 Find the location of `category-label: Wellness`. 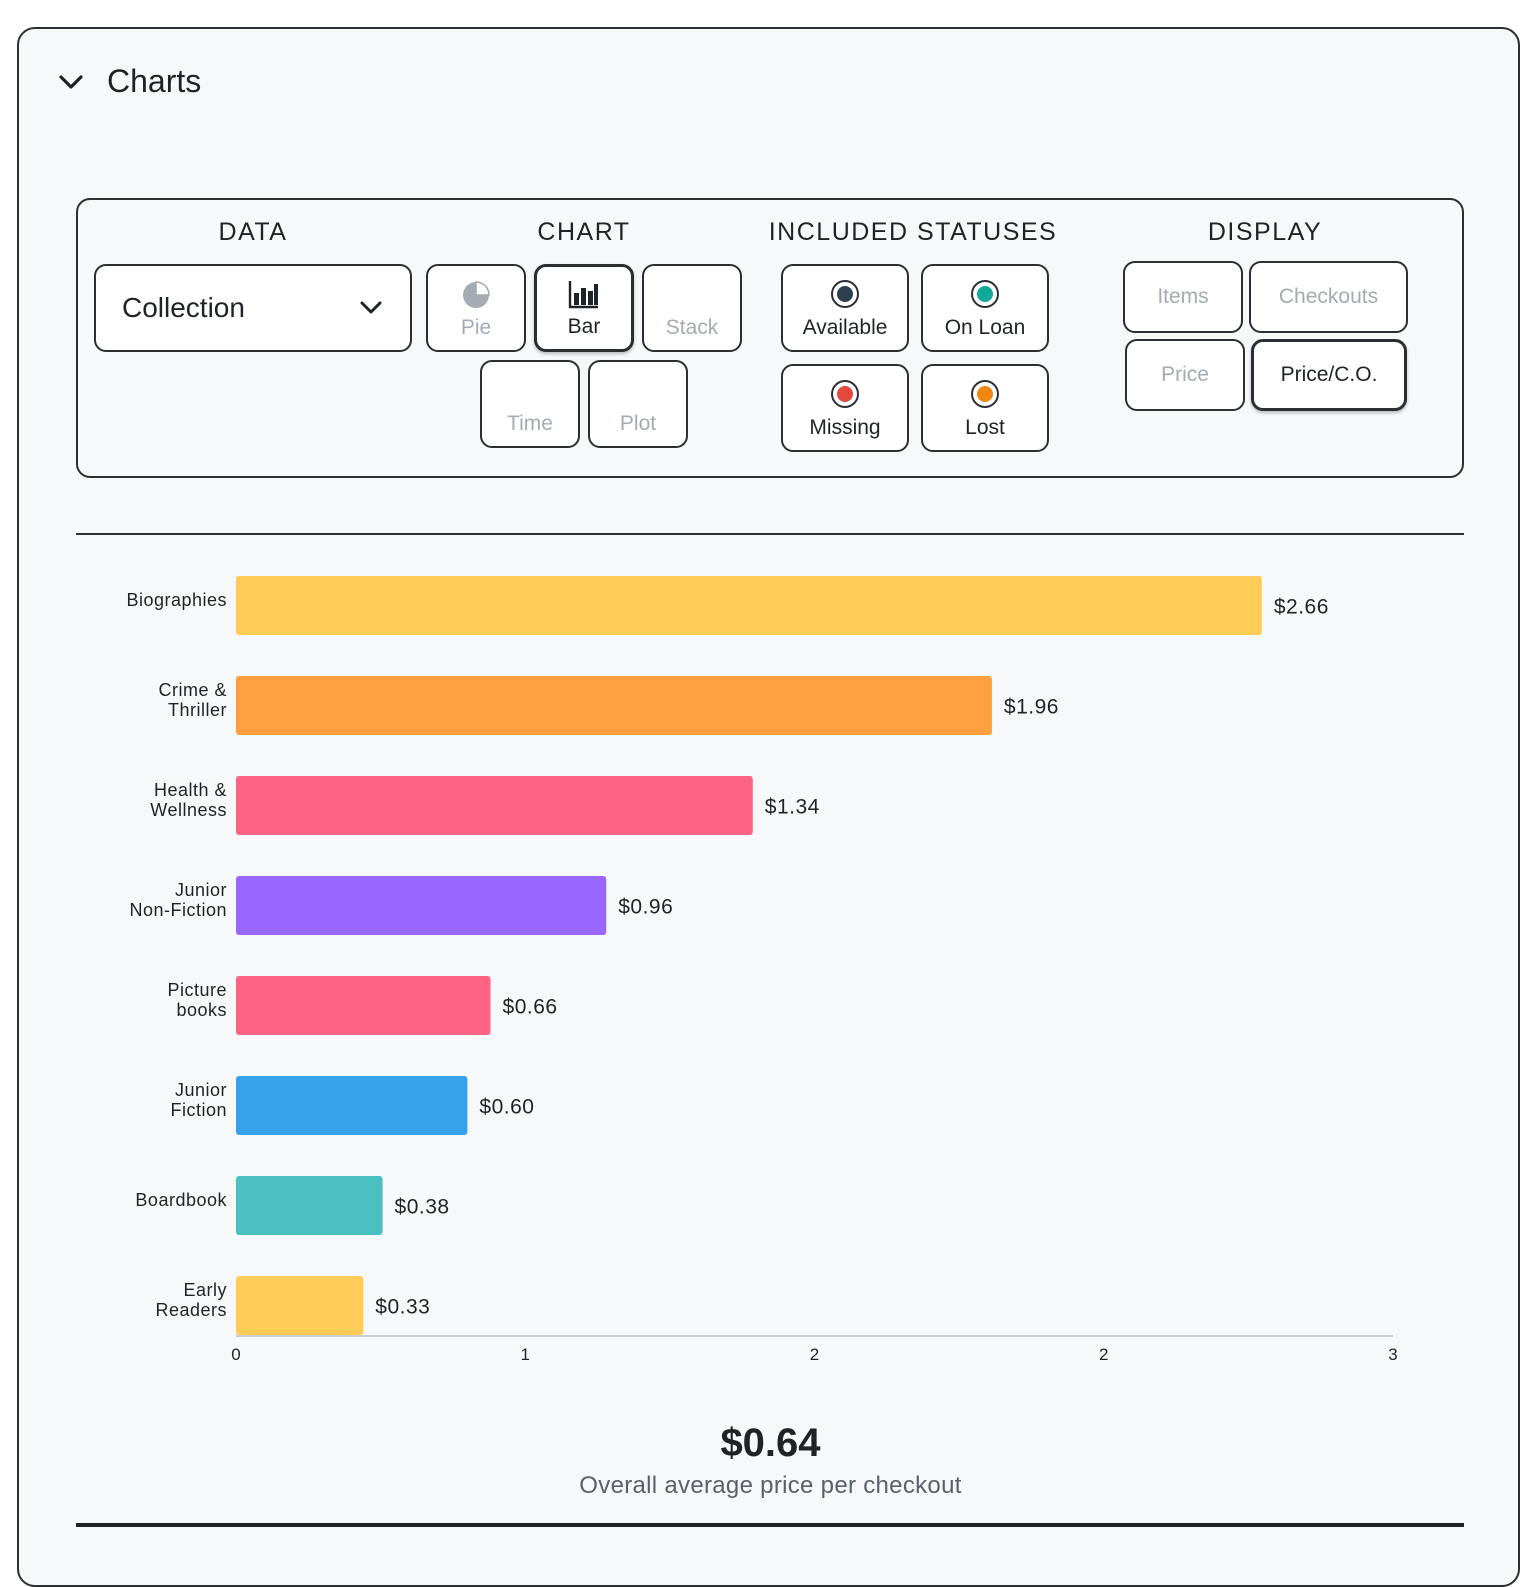

category-label: Wellness is located at coordinates (188, 810).